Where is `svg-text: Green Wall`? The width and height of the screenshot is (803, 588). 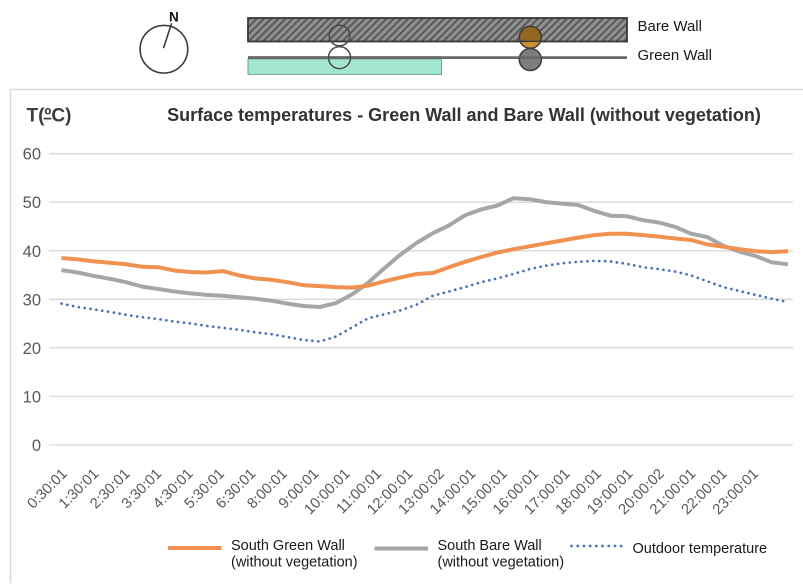 svg-text: Green Wall is located at coordinates (675, 55).